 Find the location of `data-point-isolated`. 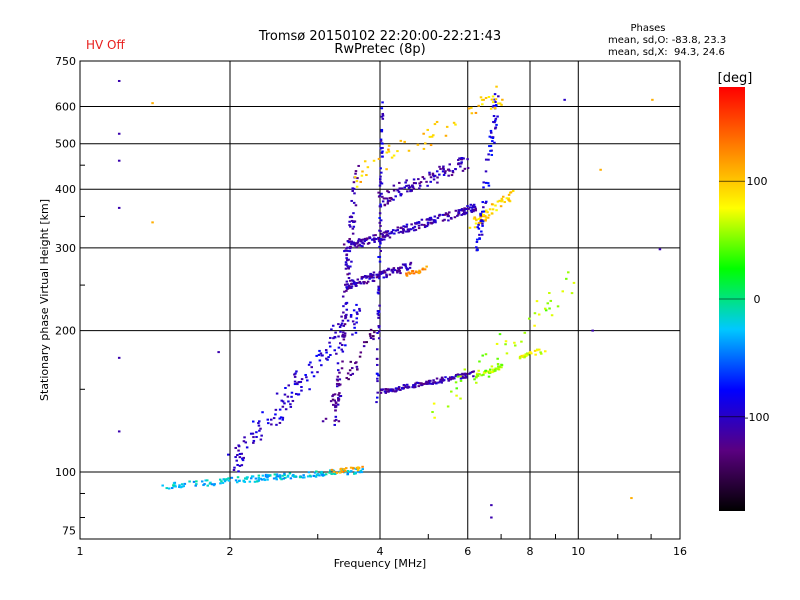

data-point-isolated is located at coordinates (592, 330).